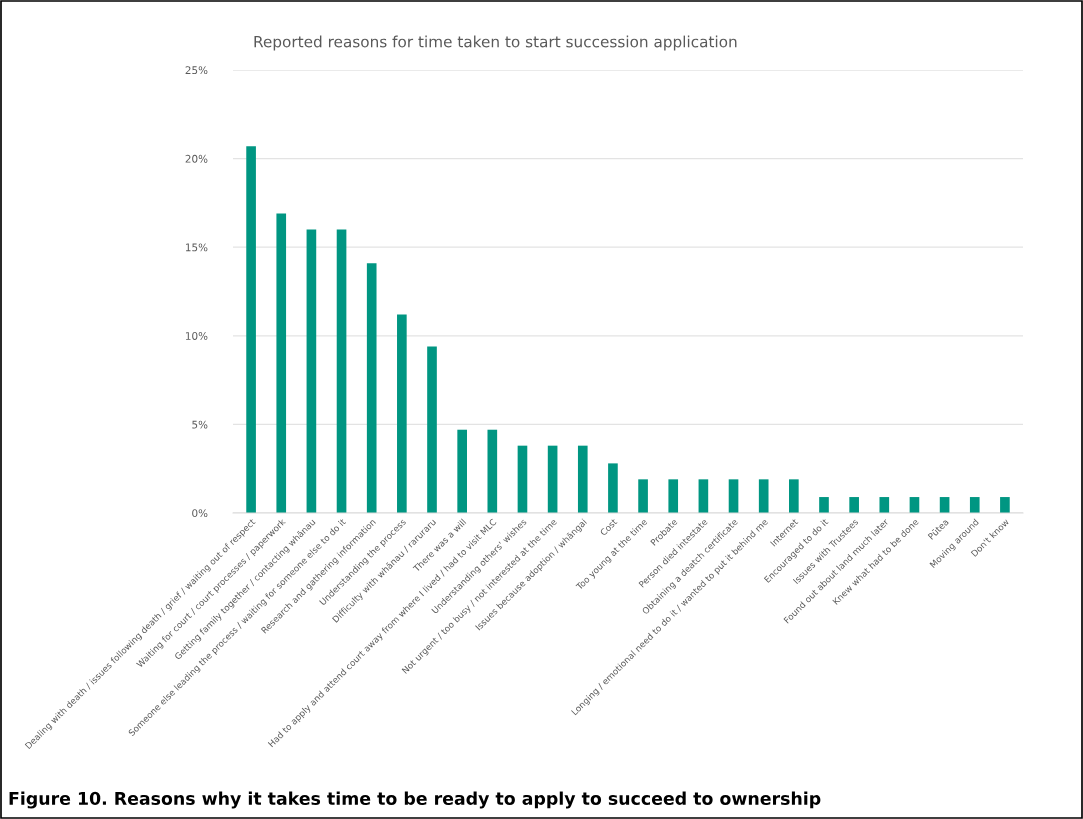 Image resolution: width=1083 pixels, height=819 pixels. What do you see at coordinates (415, 800) in the screenshot?
I see `caption: Figure 10. Reasons why it takes time to be ready to apply to succeed to ownership` at bounding box center [415, 800].